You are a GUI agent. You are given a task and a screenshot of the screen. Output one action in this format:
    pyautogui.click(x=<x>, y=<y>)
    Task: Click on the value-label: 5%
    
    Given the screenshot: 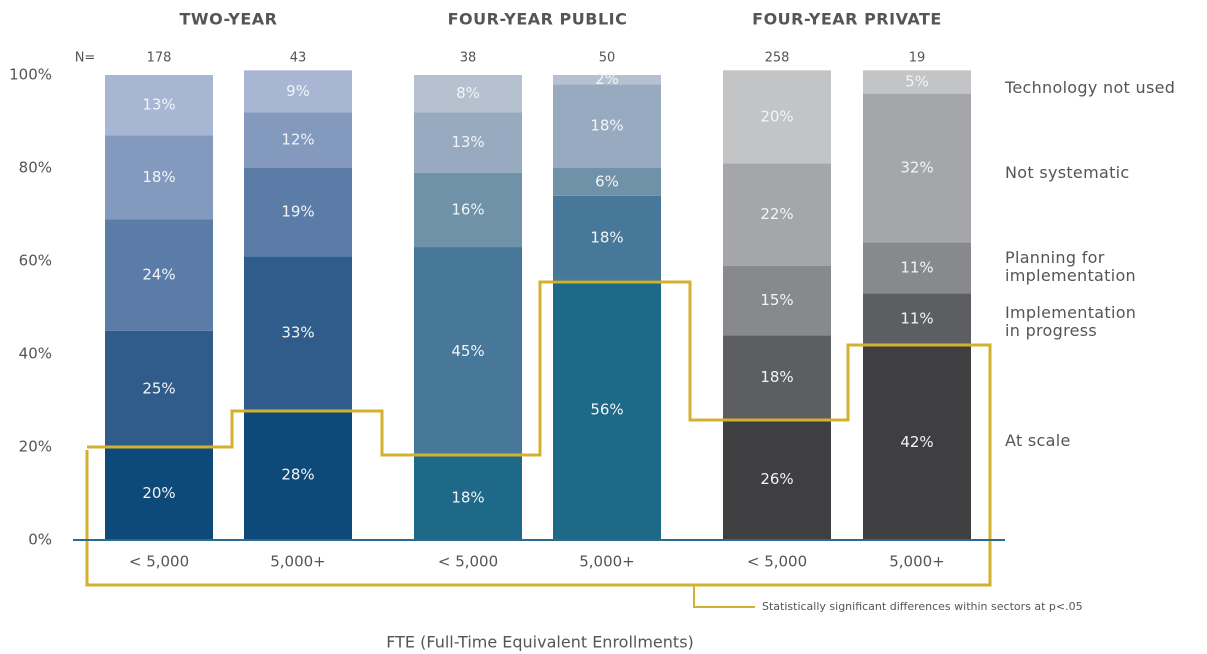 What is the action you would take?
    pyautogui.click(x=917, y=81)
    